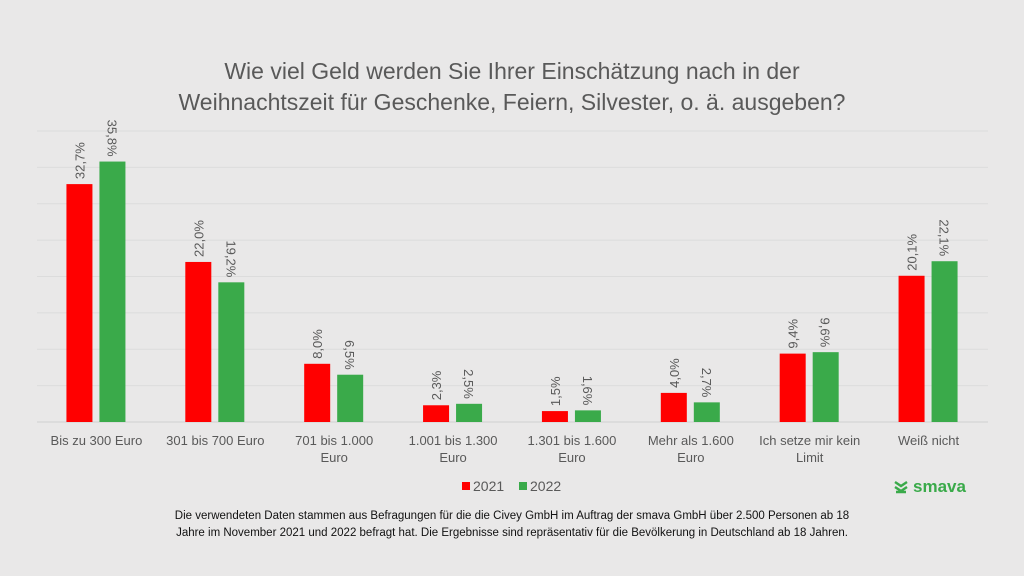  I want to click on legend-label: 2022, so click(545, 486).